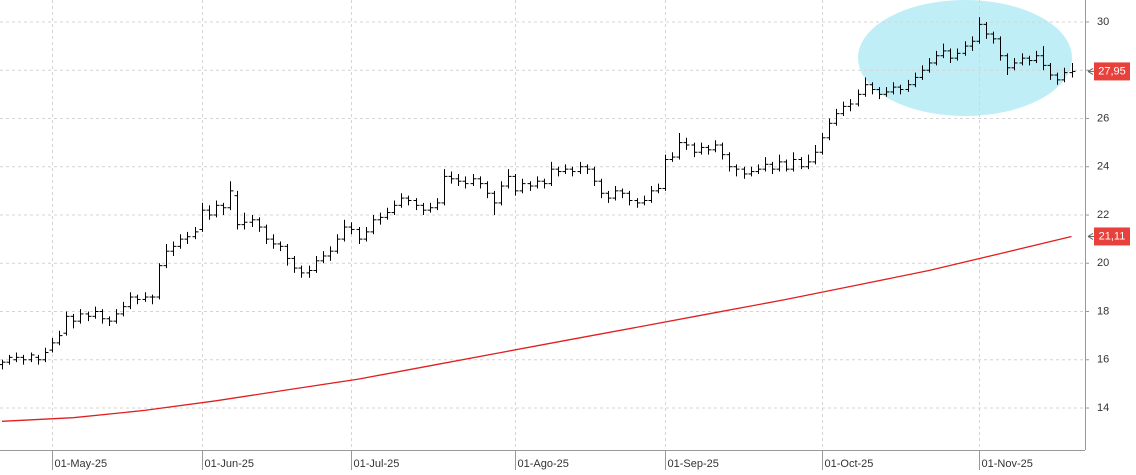 The width and height of the screenshot is (1136, 475). What do you see at coordinates (1103, 263) in the screenshot?
I see `y-tick-label: 20` at bounding box center [1103, 263].